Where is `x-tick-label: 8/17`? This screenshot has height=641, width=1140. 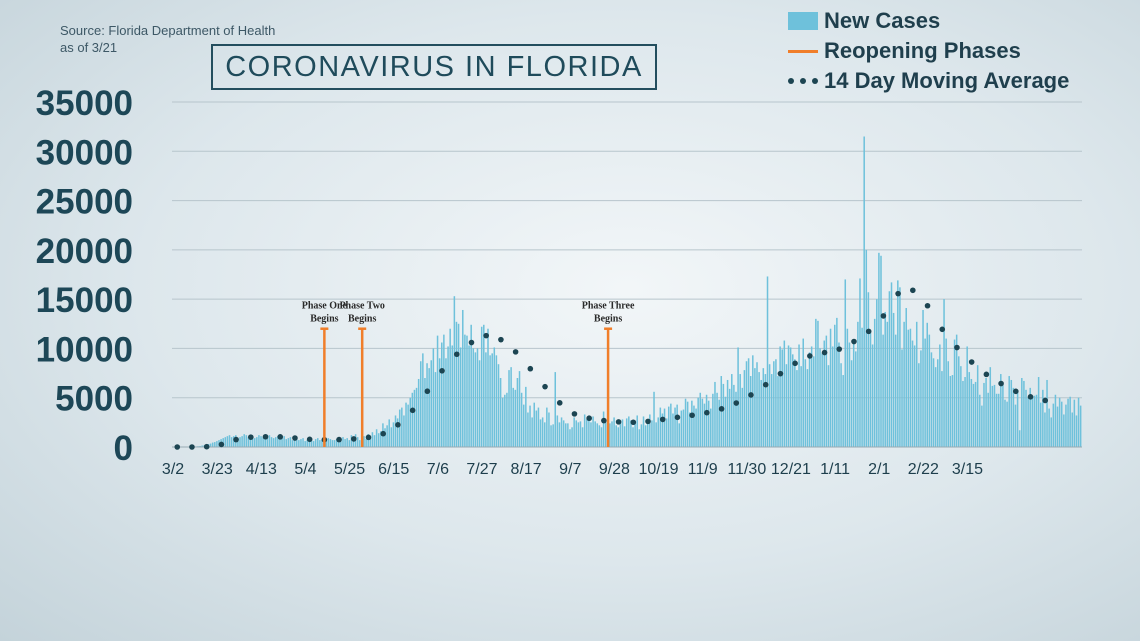 x-tick-label: 8/17 is located at coordinates (526, 469).